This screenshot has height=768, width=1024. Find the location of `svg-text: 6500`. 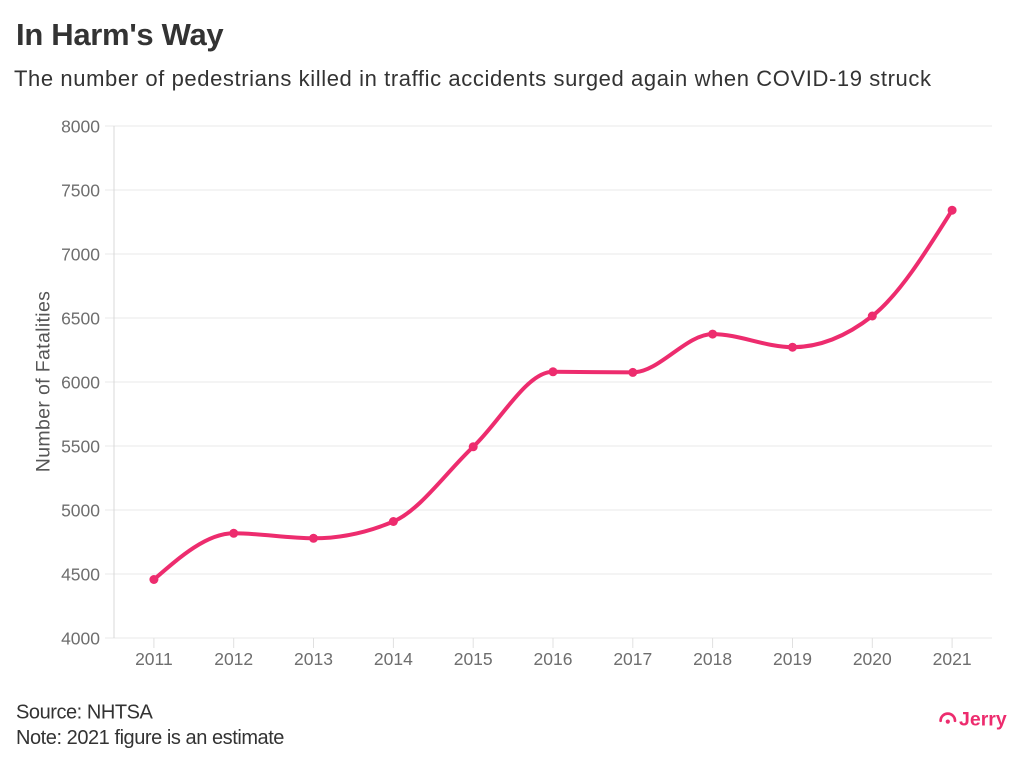

svg-text: 6500 is located at coordinates (80, 318).